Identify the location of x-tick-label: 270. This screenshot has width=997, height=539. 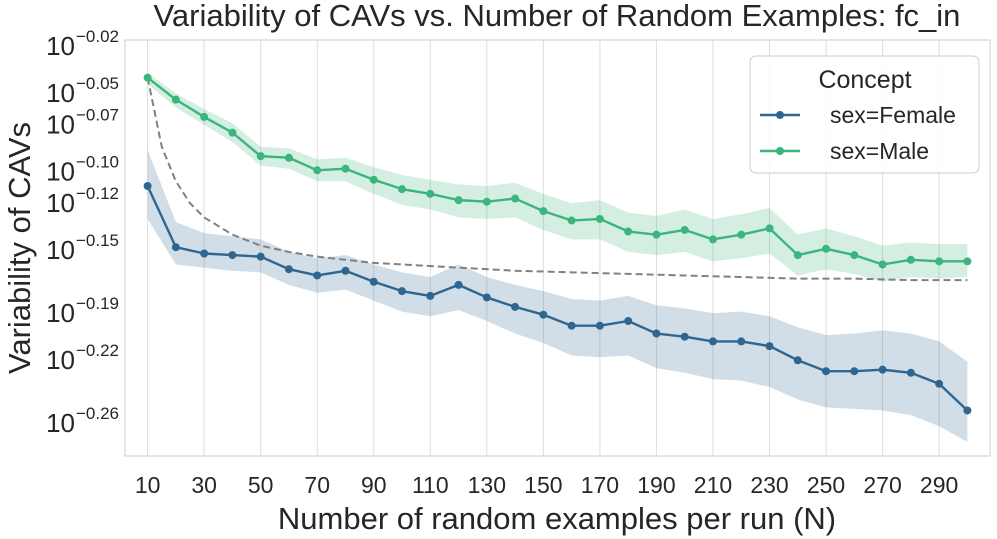
(882, 485).